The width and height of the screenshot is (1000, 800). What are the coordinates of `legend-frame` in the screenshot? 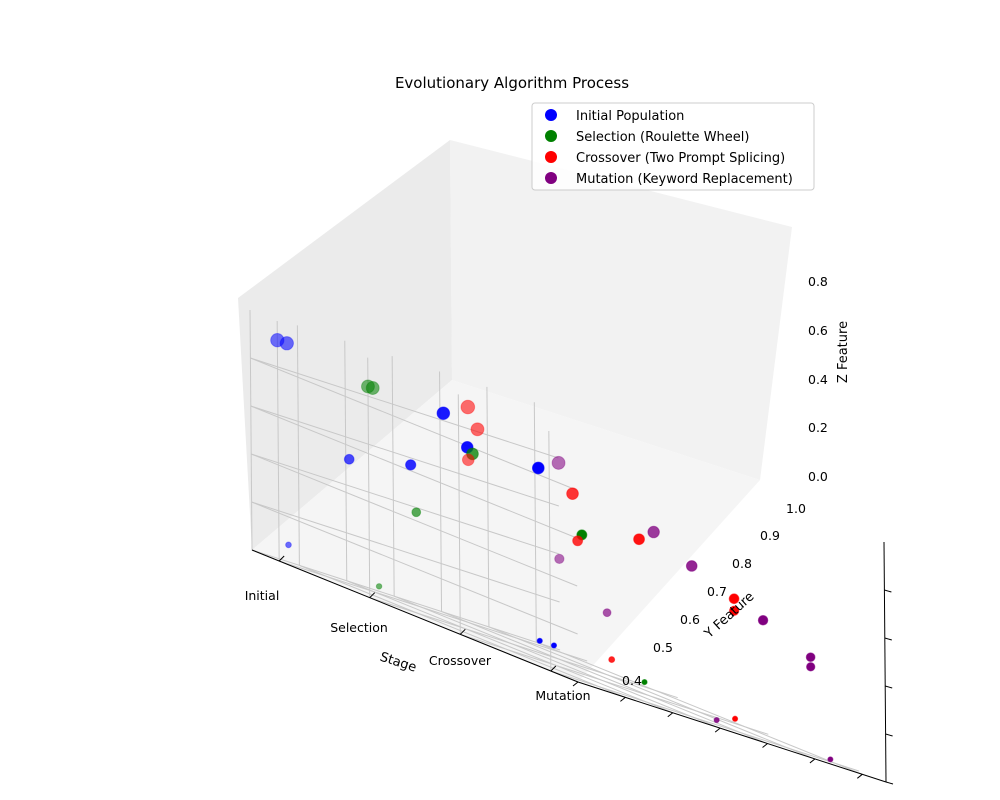 It's located at (673, 146).